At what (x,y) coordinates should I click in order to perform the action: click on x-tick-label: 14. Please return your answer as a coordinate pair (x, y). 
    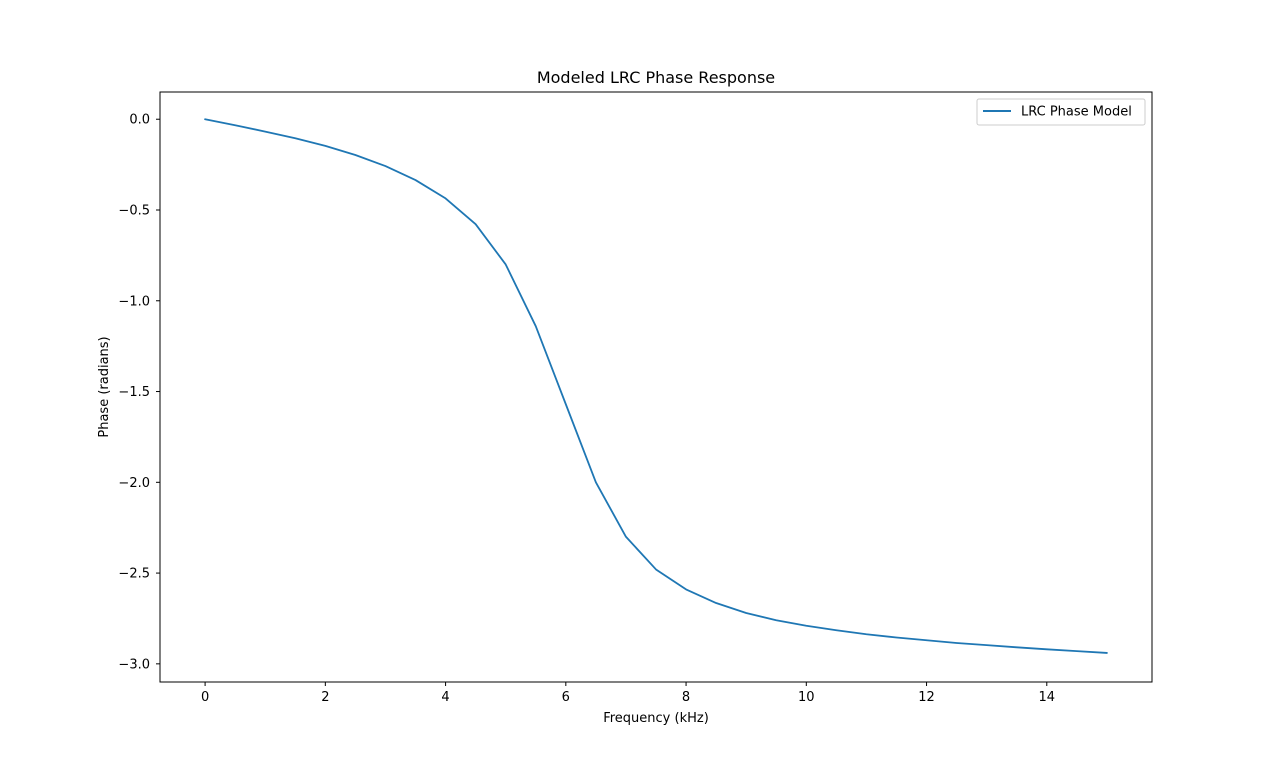
    Looking at the image, I should click on (1047, 697).